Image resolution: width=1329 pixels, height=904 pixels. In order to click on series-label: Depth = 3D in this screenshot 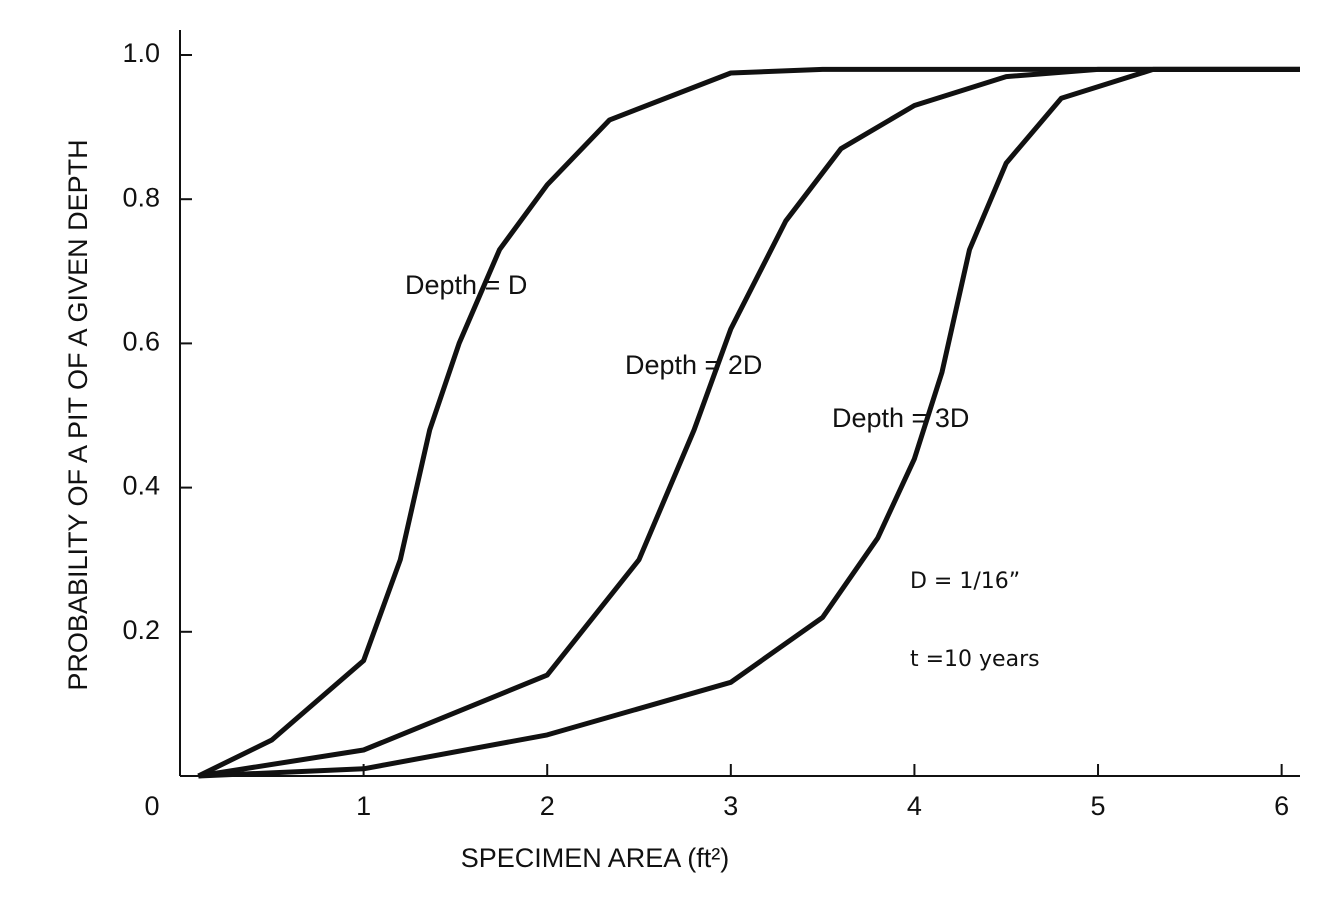, I will do `click(900, 418)`.